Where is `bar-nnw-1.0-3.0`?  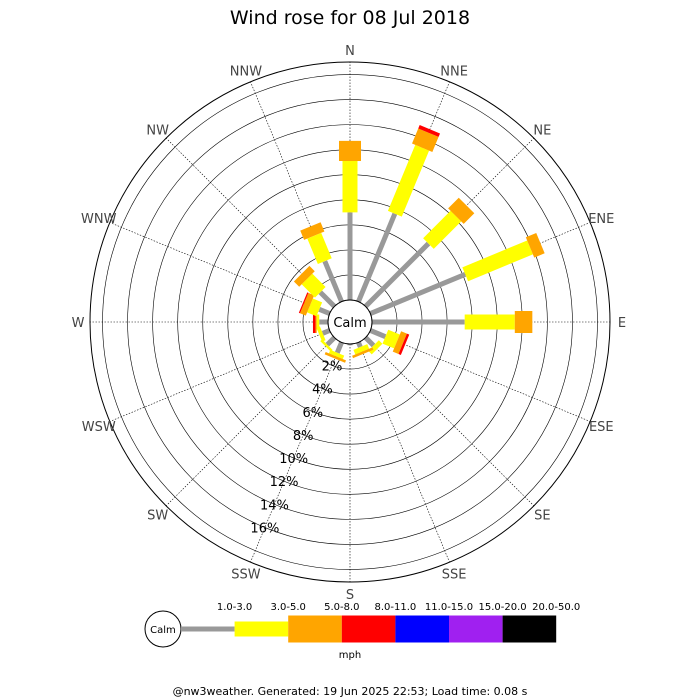
bar-nnw-1.0-3.0 is located at coordinates (333, 281).